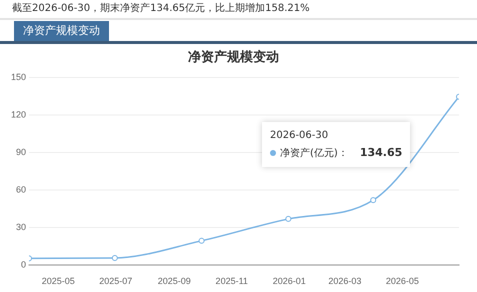 The height and width of the screenshot is (292, 477). I want to click on annotation: 134.65, so click(381, 152).